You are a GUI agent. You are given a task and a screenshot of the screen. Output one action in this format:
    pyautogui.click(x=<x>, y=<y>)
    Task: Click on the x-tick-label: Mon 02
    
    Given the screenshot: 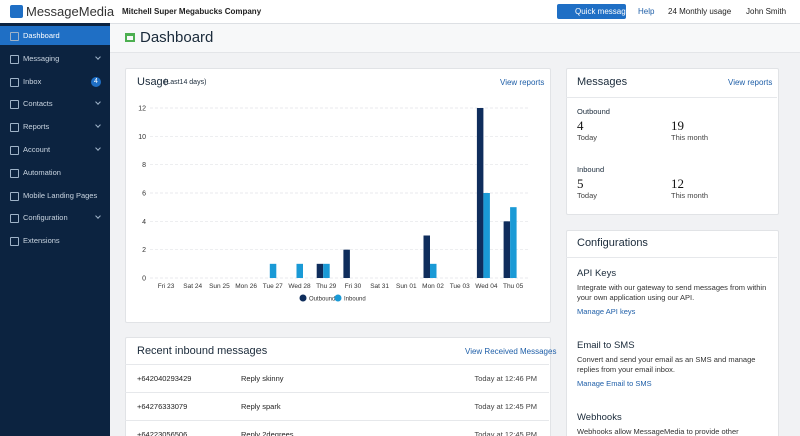 What is the action you would take?
    pyautogui.click(x=433, y=286)
    